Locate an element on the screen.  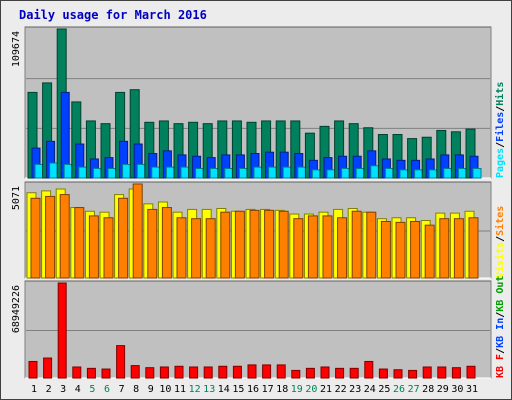
x-tick-label-day-15: 15 is located at coordinates (238, 389).